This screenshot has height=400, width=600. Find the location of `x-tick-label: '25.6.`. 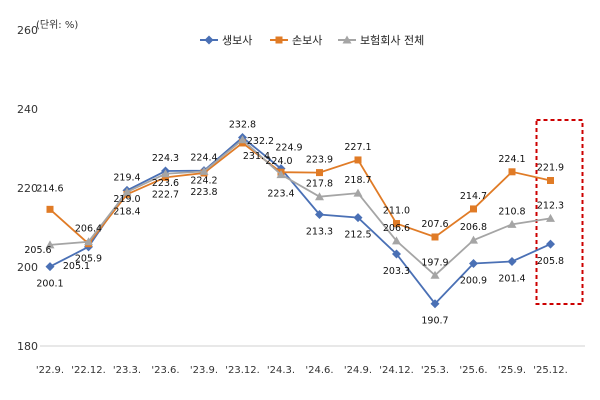

x-tick-label: '25.6. is located at coordinates (473, 370).